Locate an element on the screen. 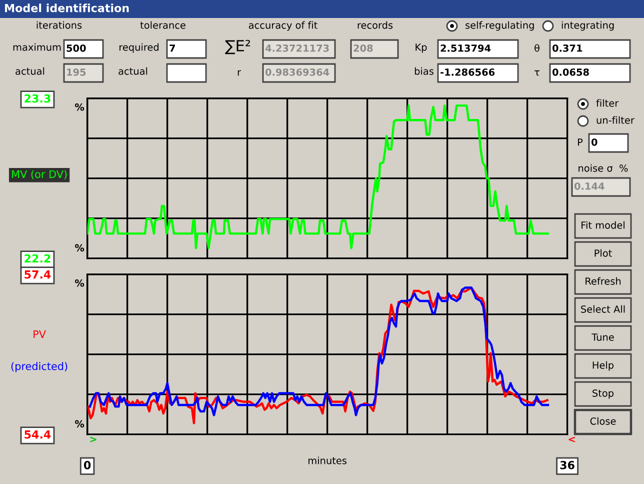 Image resolution: width=644 pixels, height=484 pixels. text: bias is located at coordinates (424, 71).